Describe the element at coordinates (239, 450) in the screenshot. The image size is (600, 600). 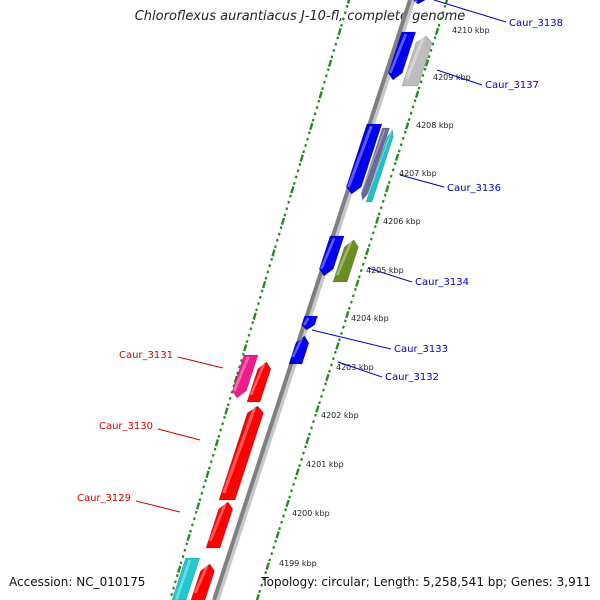
I see `gene-red-shading` at that location.